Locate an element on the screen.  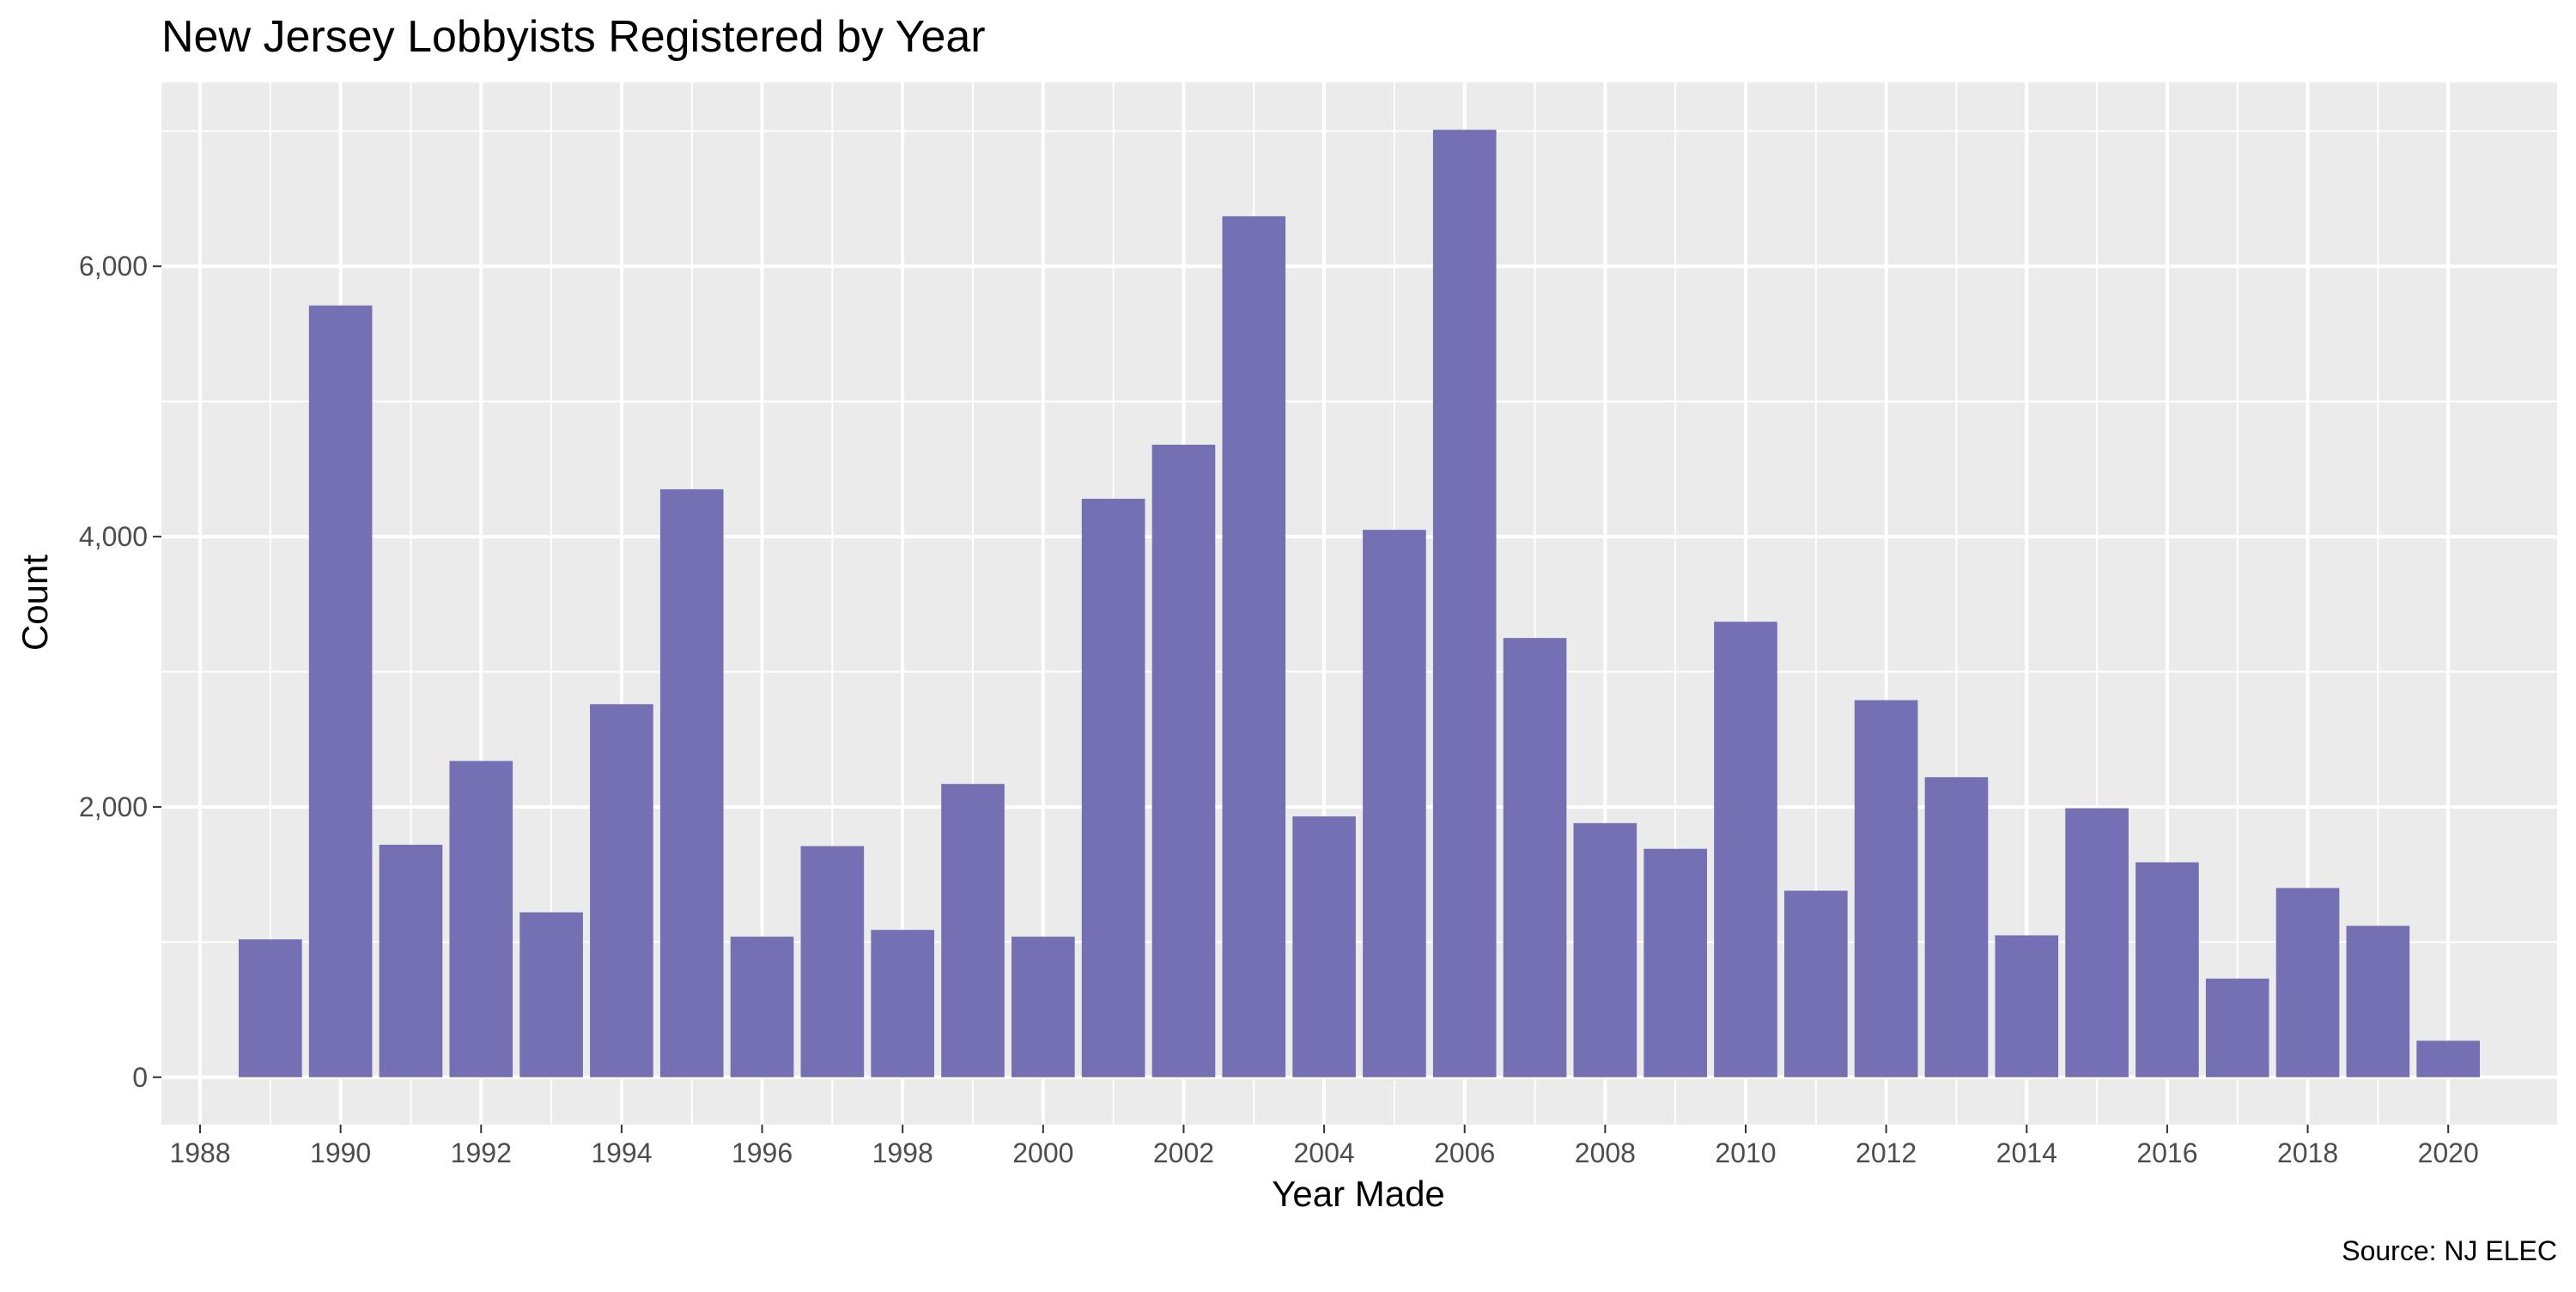
chart-caption: Source: NJ ELEC is located at coordinates (2449, 1250).